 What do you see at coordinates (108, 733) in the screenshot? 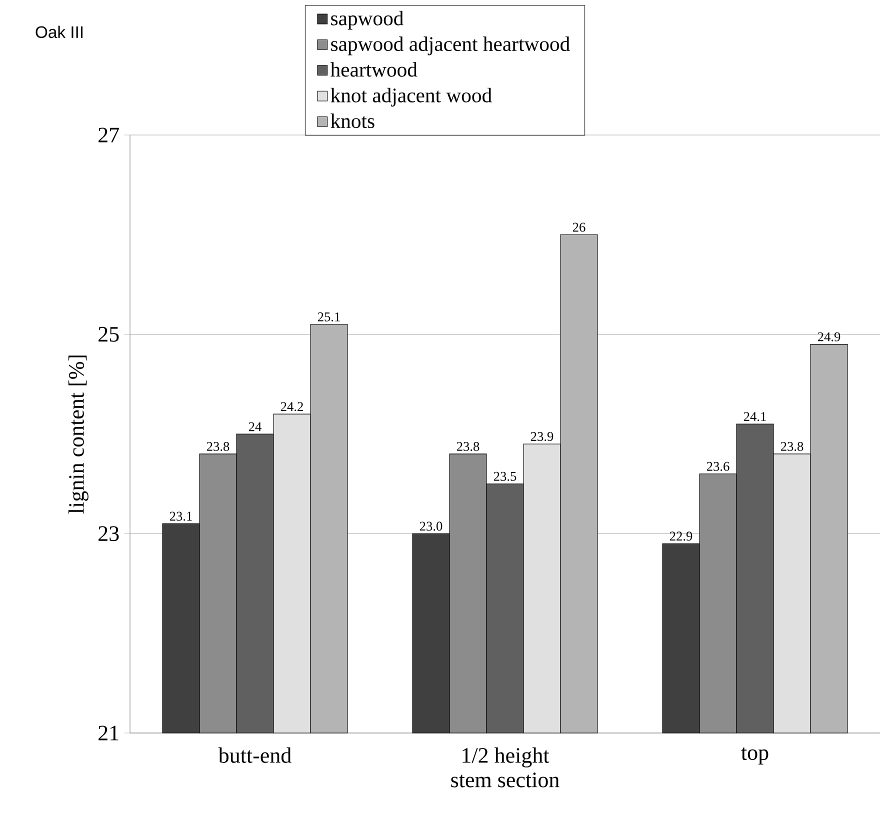
I see `y-tick-label: 21` at bounding box center [108, 733].